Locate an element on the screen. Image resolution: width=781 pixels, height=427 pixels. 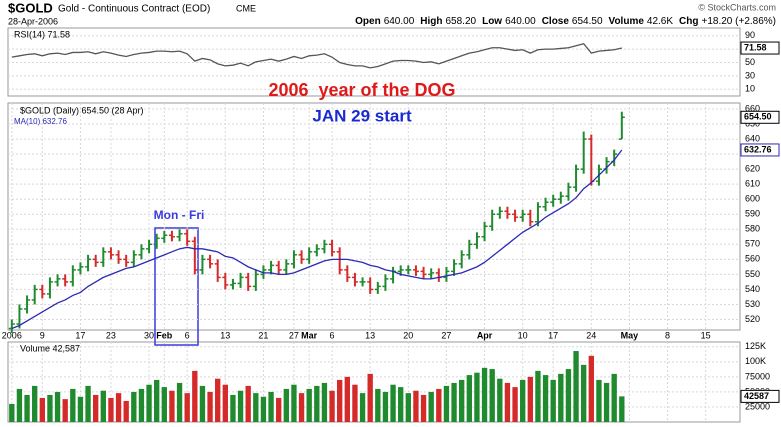
x-tick-label: 20 is located at coordinates (408, 335).